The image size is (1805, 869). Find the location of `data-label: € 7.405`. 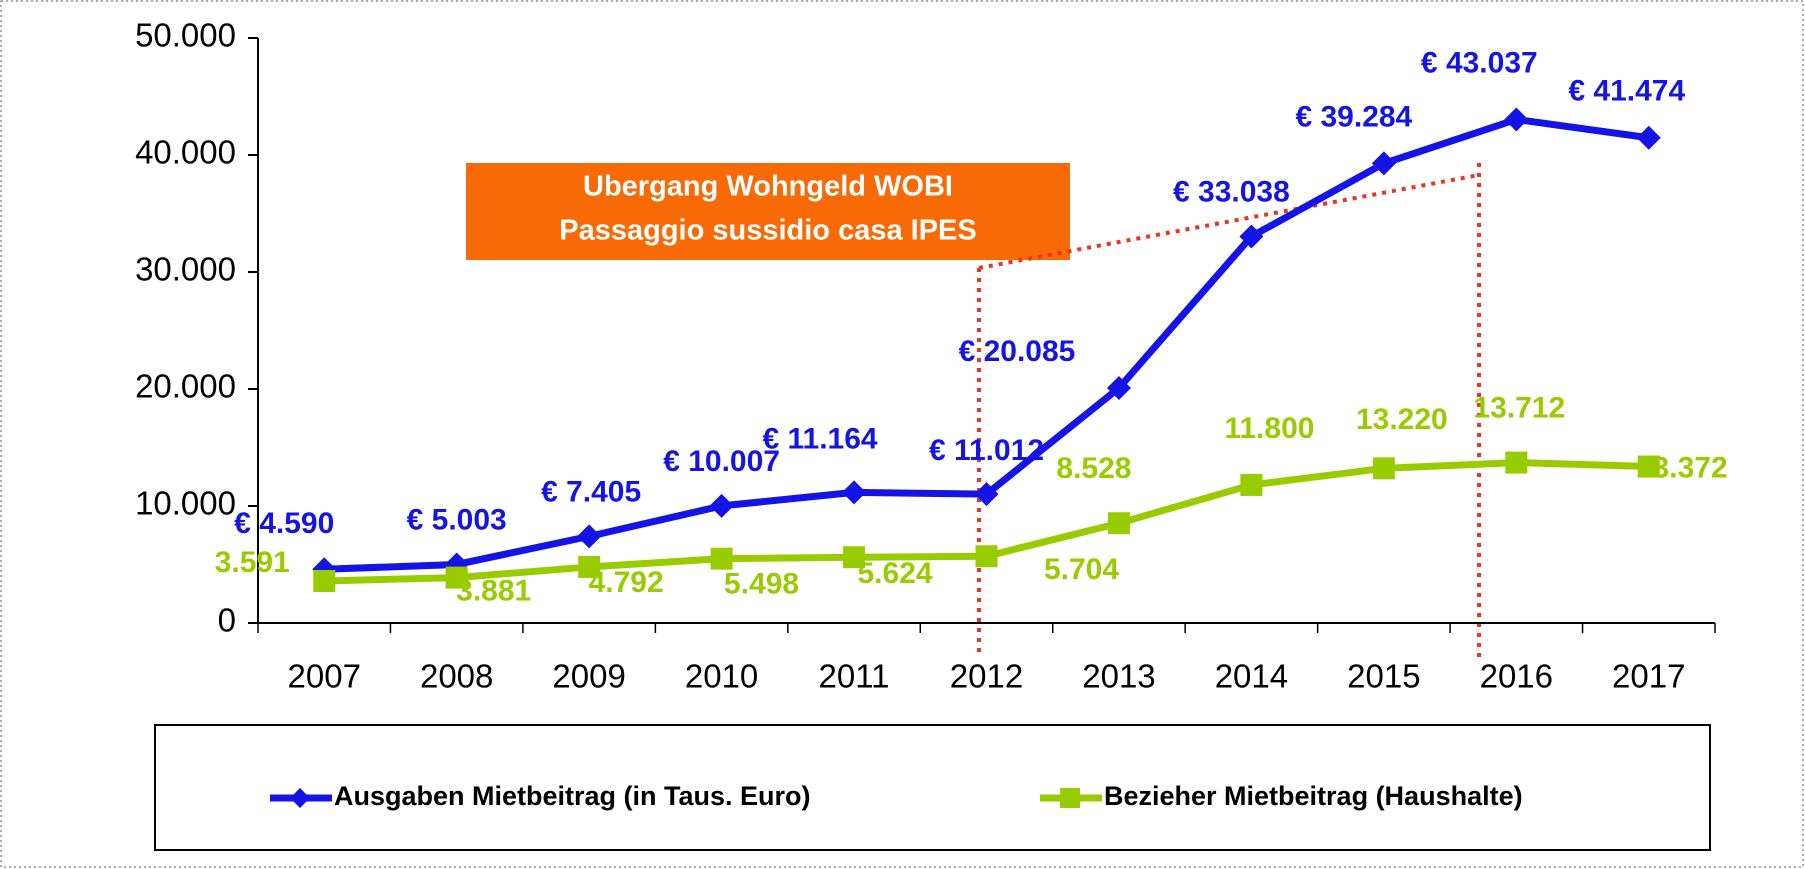

data-label: € 7.405 is located at coordinates (591, 491).